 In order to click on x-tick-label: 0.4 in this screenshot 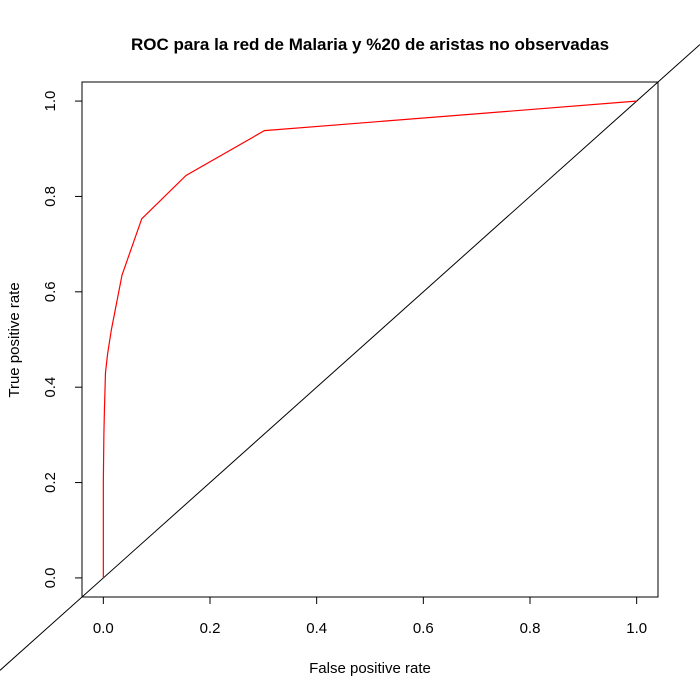, I will do `click(316, 628)`.